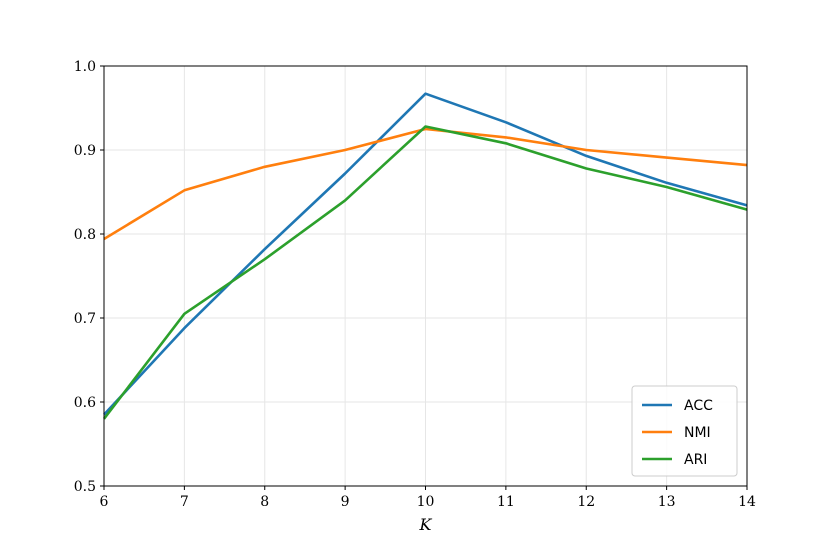 This screenshot has height=554, width=830. What do you see at coordinates (85, 235) in the screenshot?
I see `y-tick-label: 0.8` at bounding box center [85, 235].